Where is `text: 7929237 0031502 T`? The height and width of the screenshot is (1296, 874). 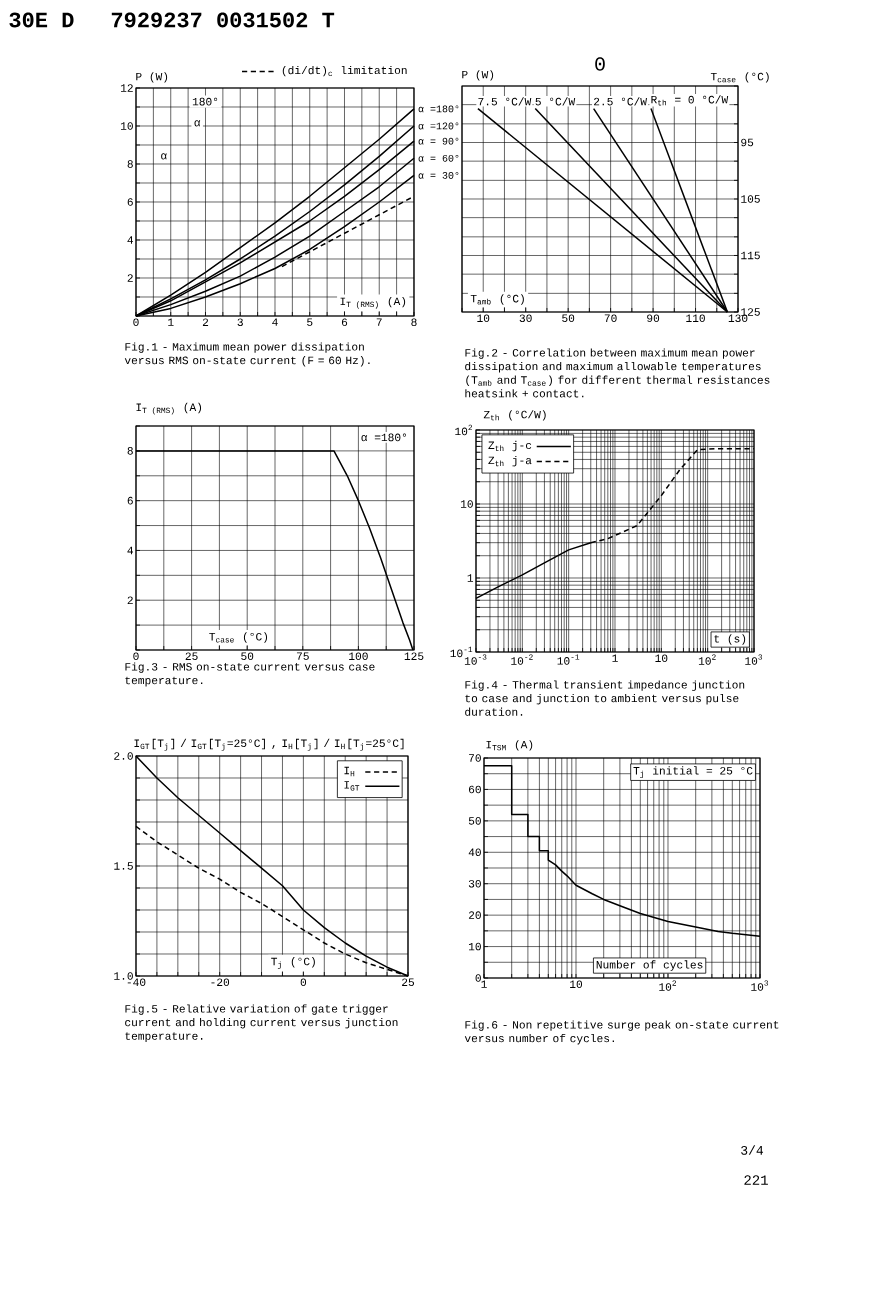 text: 7929237 0031502 T is located at coordinates (223, 20).